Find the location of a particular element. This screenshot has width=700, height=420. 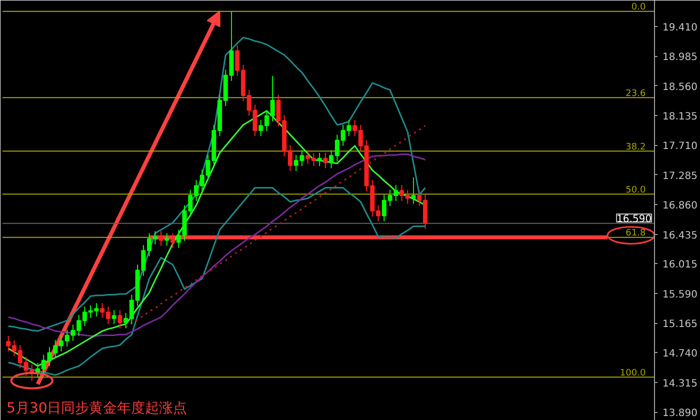

annotation: 0.0 is located at coordinates (638, 7).